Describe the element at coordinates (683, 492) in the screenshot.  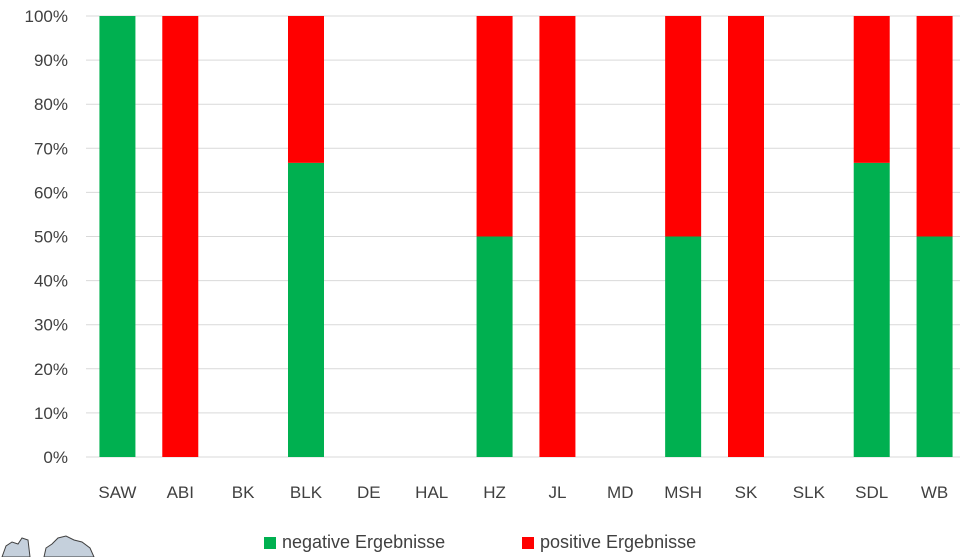
I see `x-tick-label: MSH` at that location.